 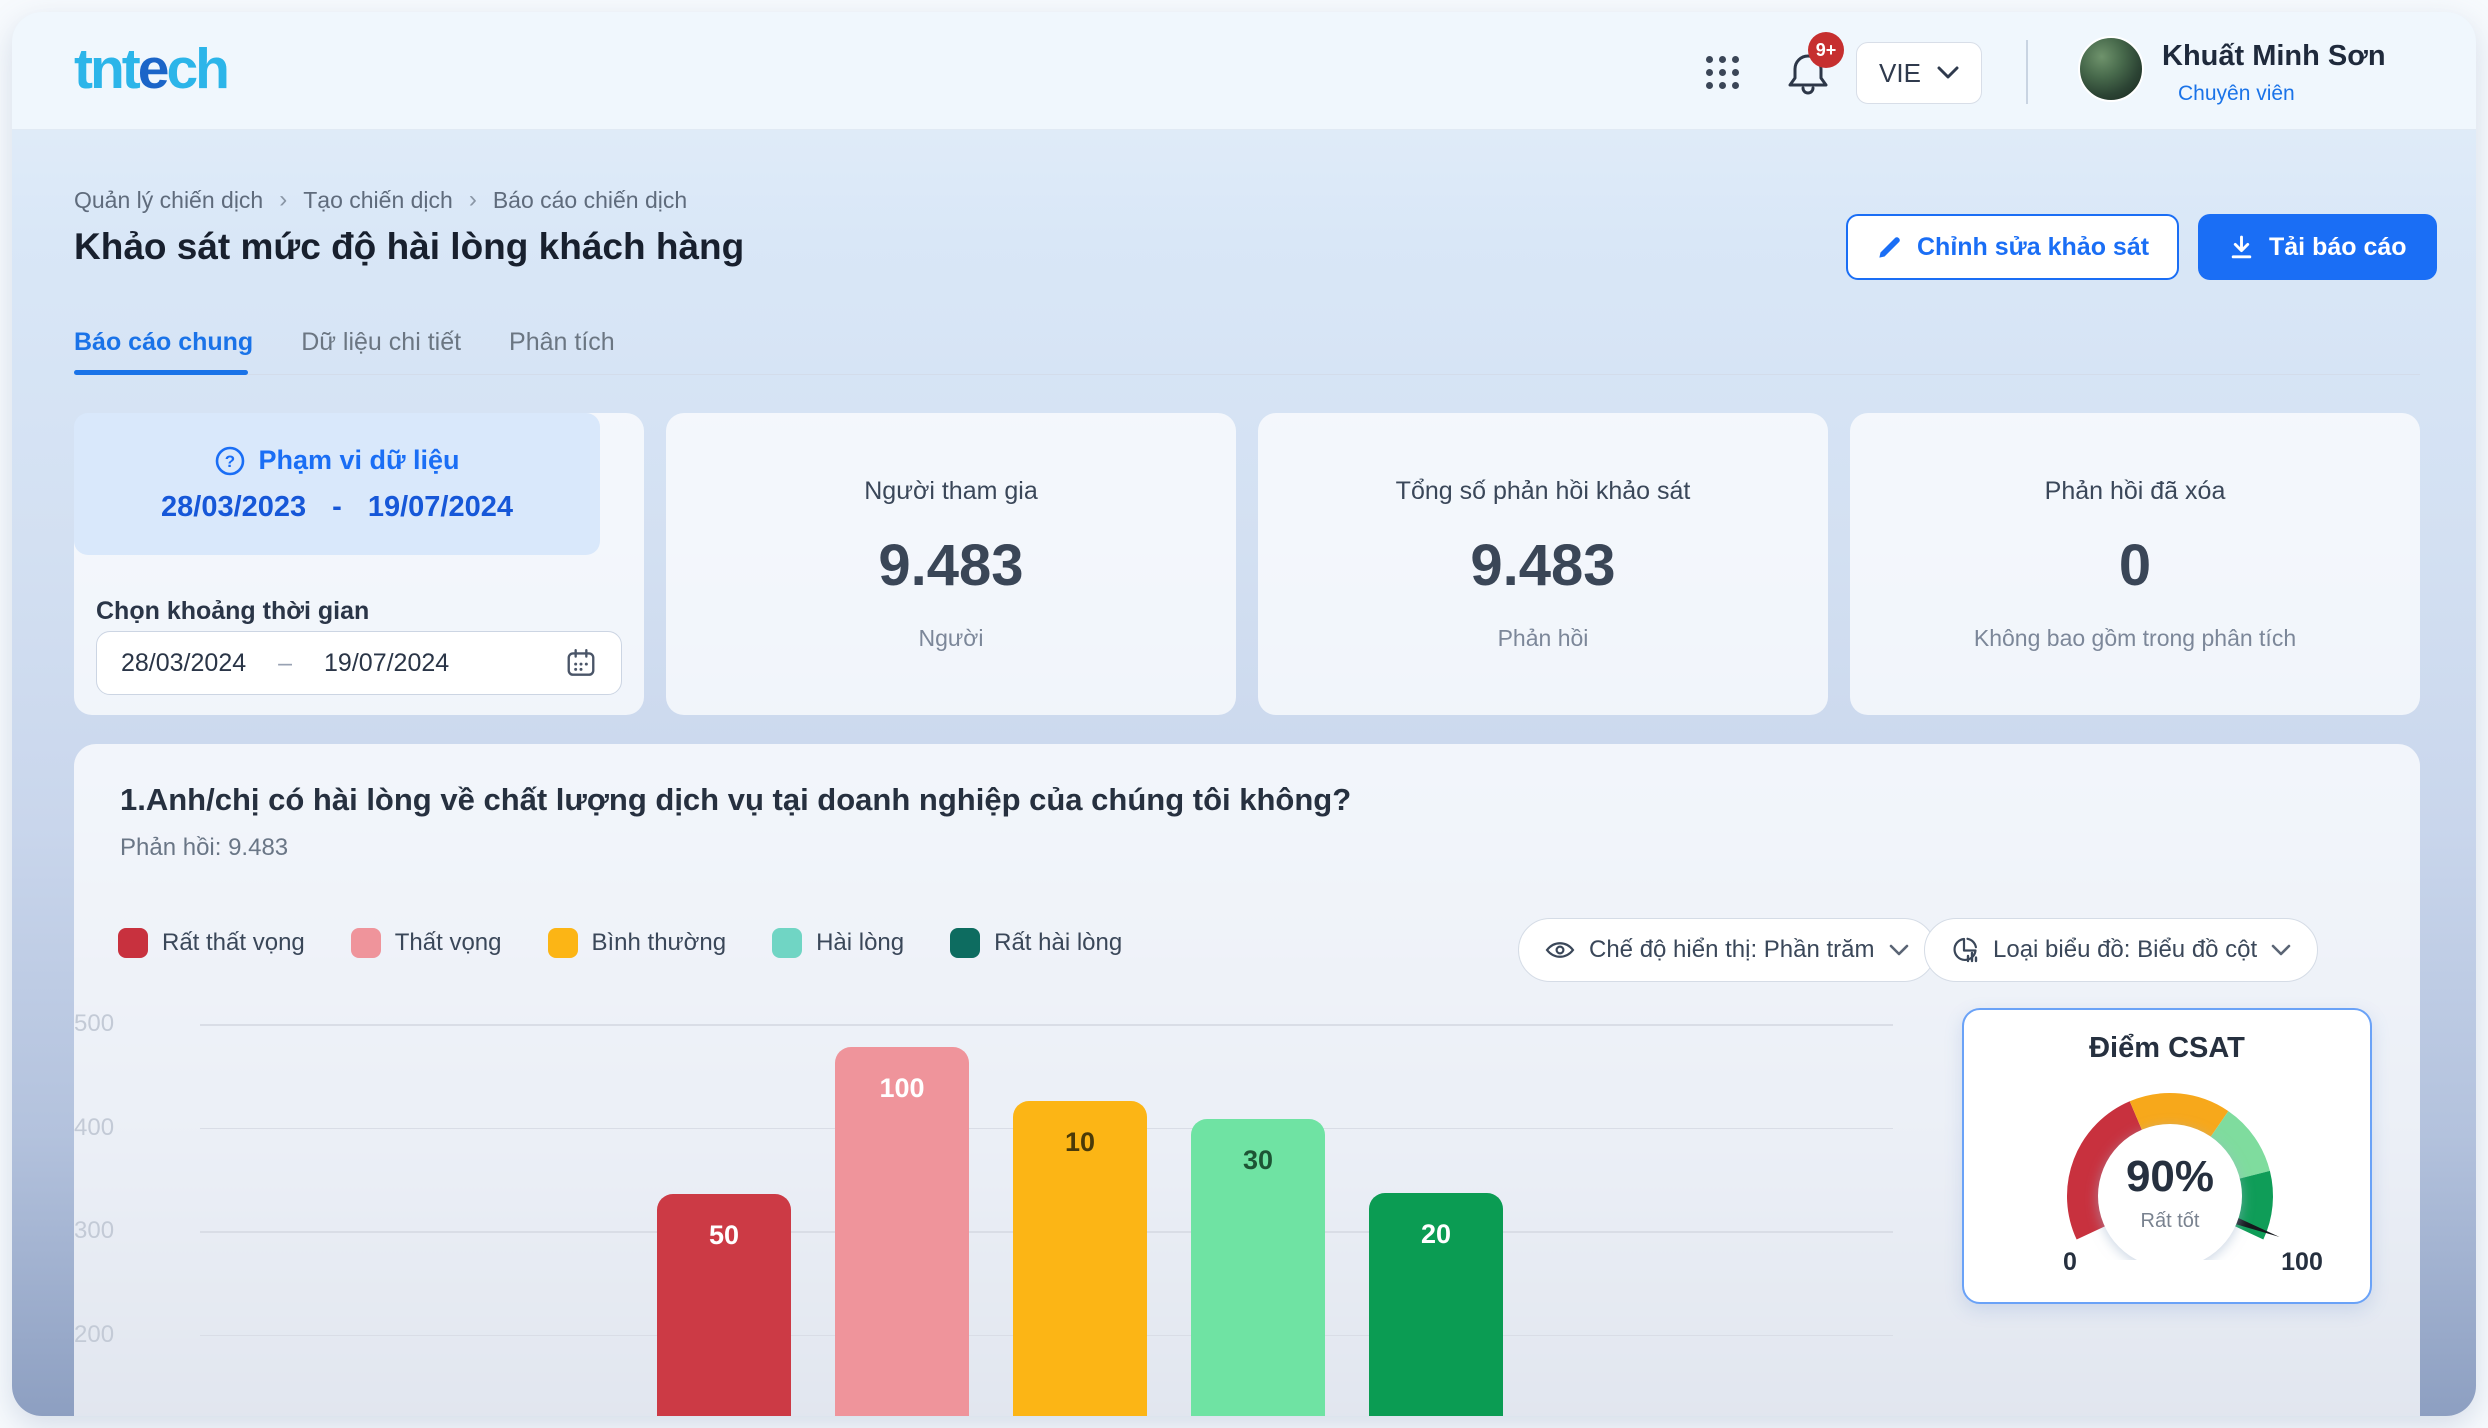 I want to click on gauge-segment-medium, so click(x=2179, y=1116).